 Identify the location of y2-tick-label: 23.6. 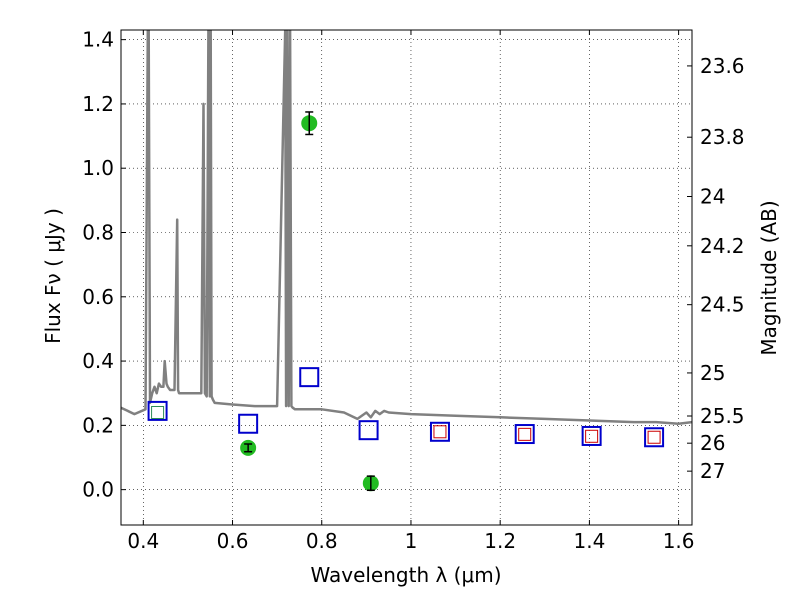
(722, 66).